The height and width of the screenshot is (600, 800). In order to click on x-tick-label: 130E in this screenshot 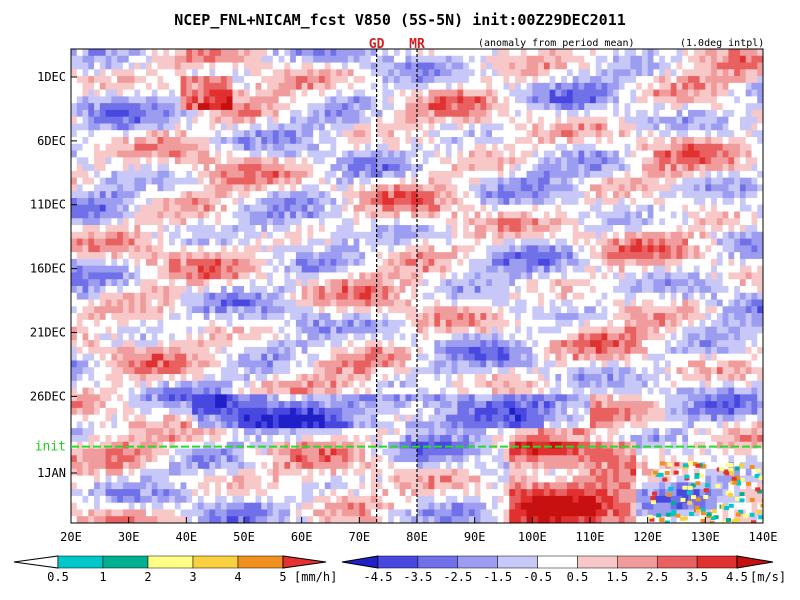, I will do `click(705, 537)`.